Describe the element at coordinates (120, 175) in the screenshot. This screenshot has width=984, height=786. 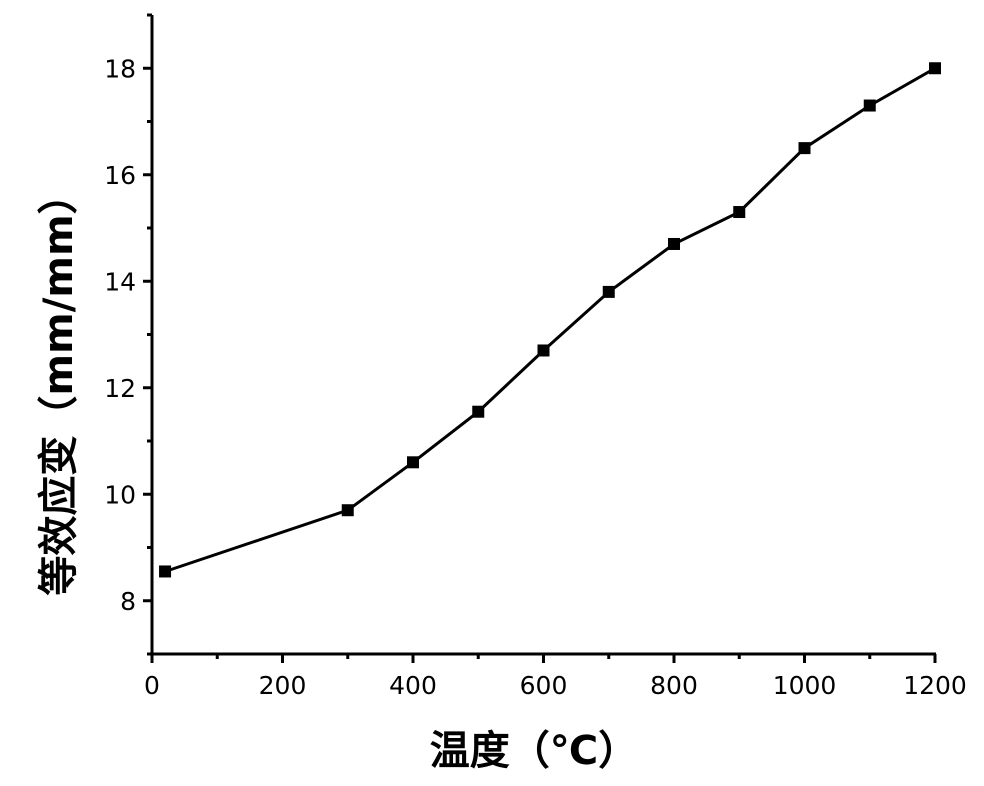
I see `y-tick-label: 16` at that location.